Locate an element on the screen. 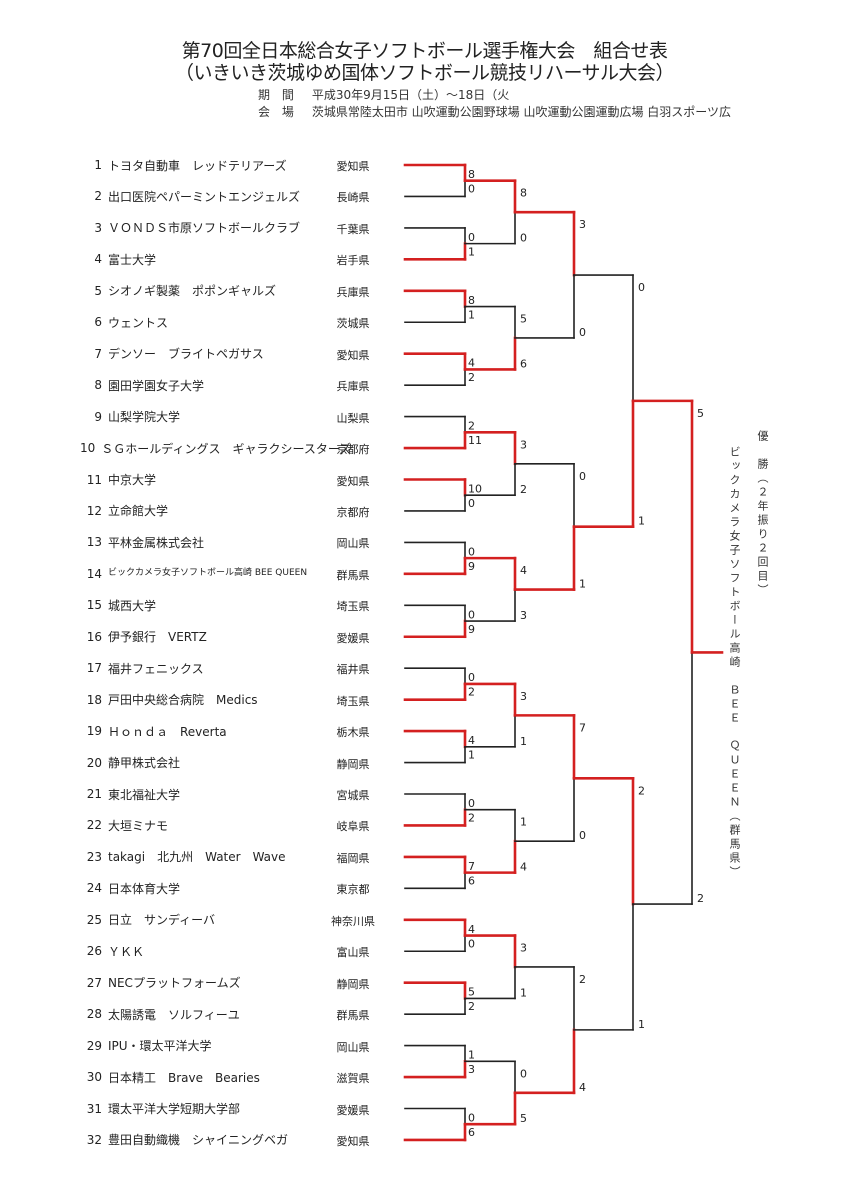 The height and width of the screenshot is (1200, 849). team-name: 城西大学 is located at coordinates (132, 605).